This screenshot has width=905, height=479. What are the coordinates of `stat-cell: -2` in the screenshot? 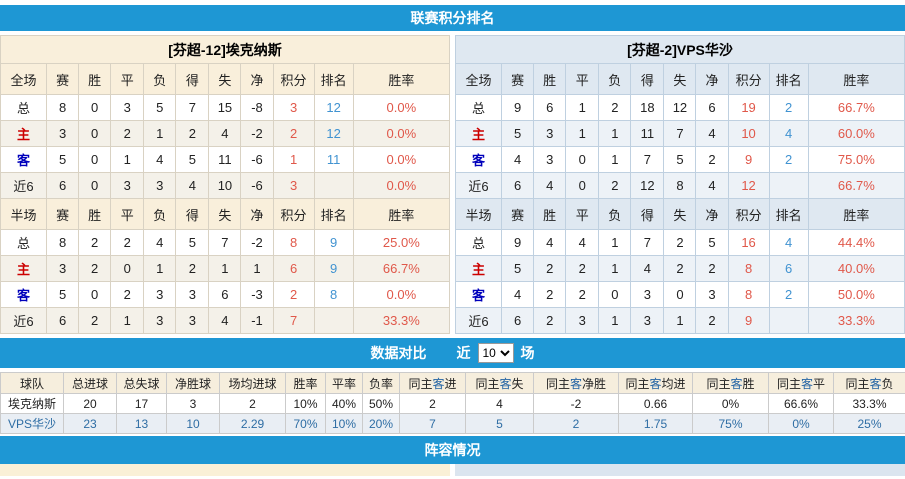 It's located at (257, 134).